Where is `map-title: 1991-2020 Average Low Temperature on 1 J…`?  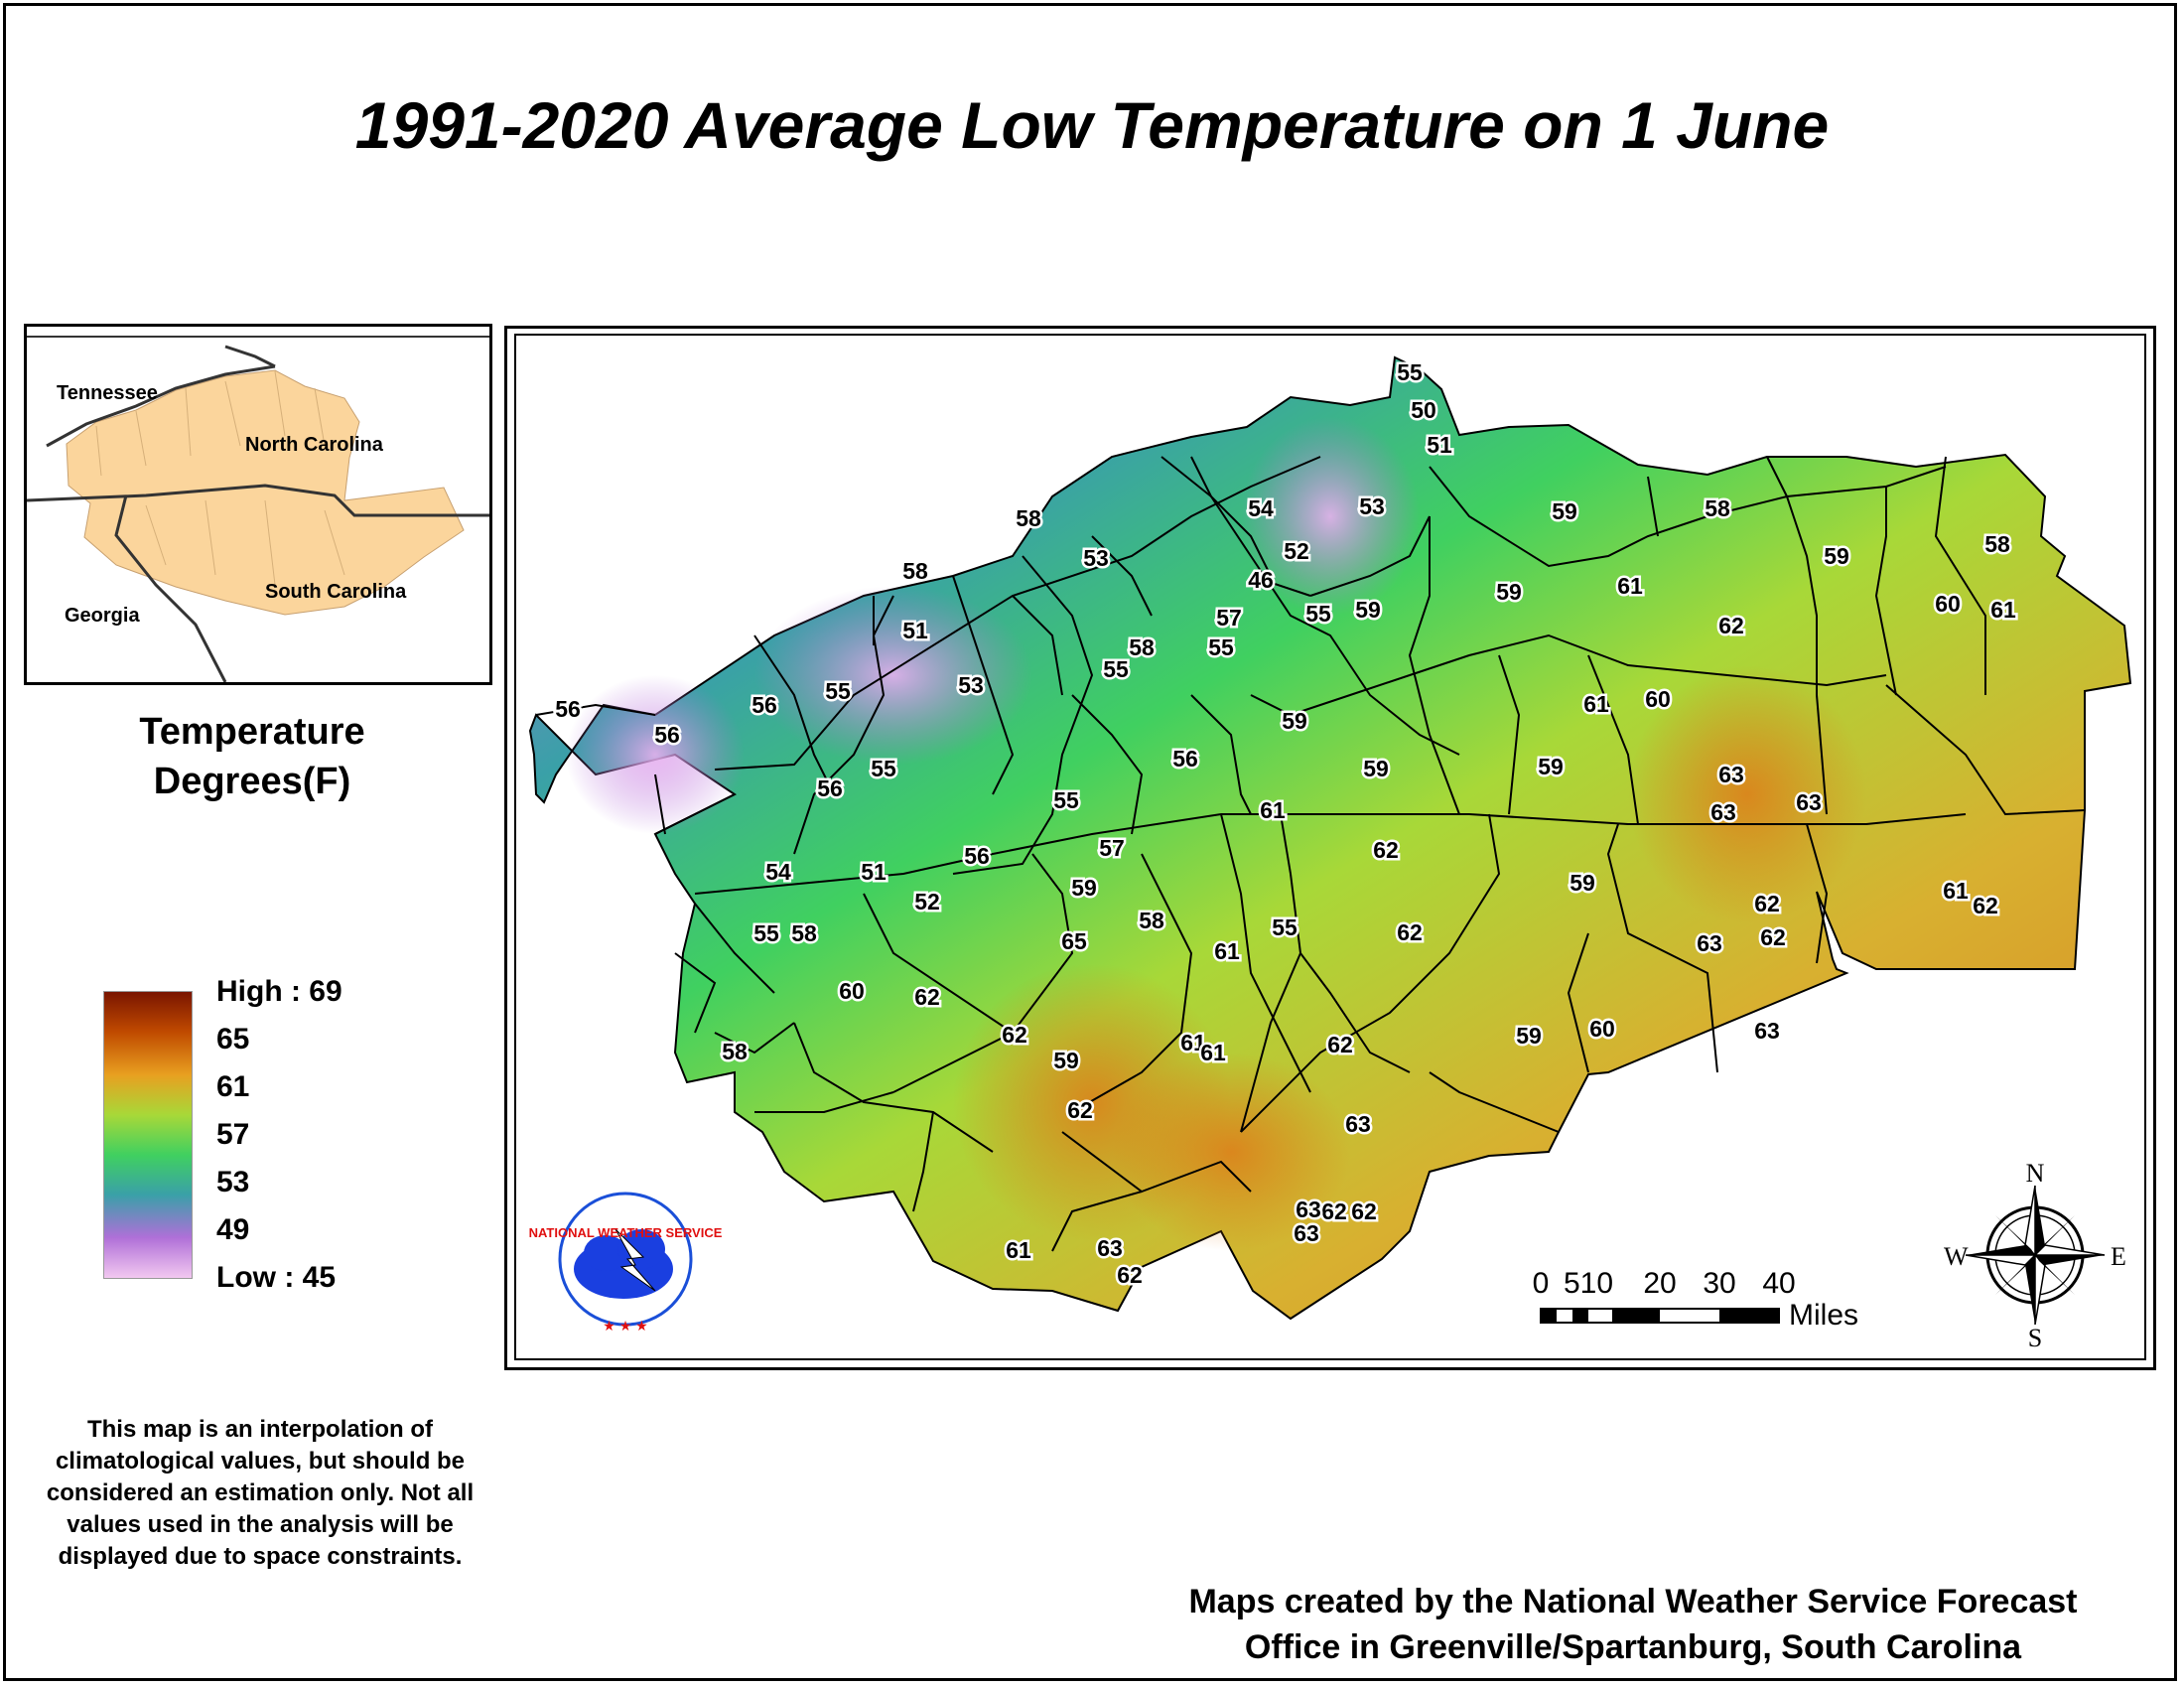
map-title: 1991-2020 Average Low Temperature on 1 J… is located at coordinates (1092, 125).